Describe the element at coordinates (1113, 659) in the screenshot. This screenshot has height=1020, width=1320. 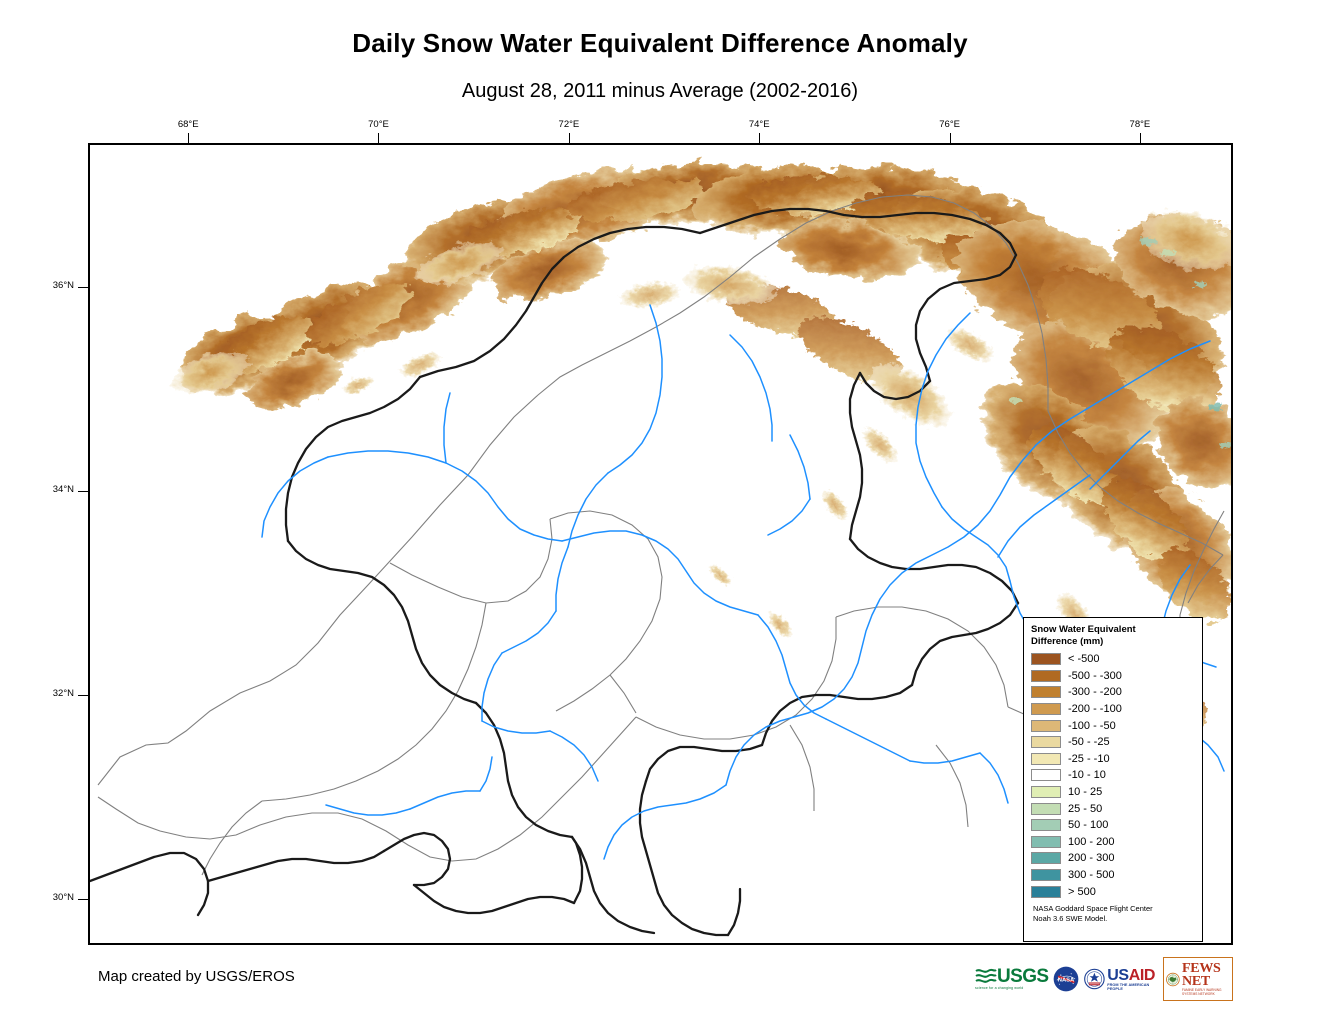
I see `legend-row: < -500` at that location.